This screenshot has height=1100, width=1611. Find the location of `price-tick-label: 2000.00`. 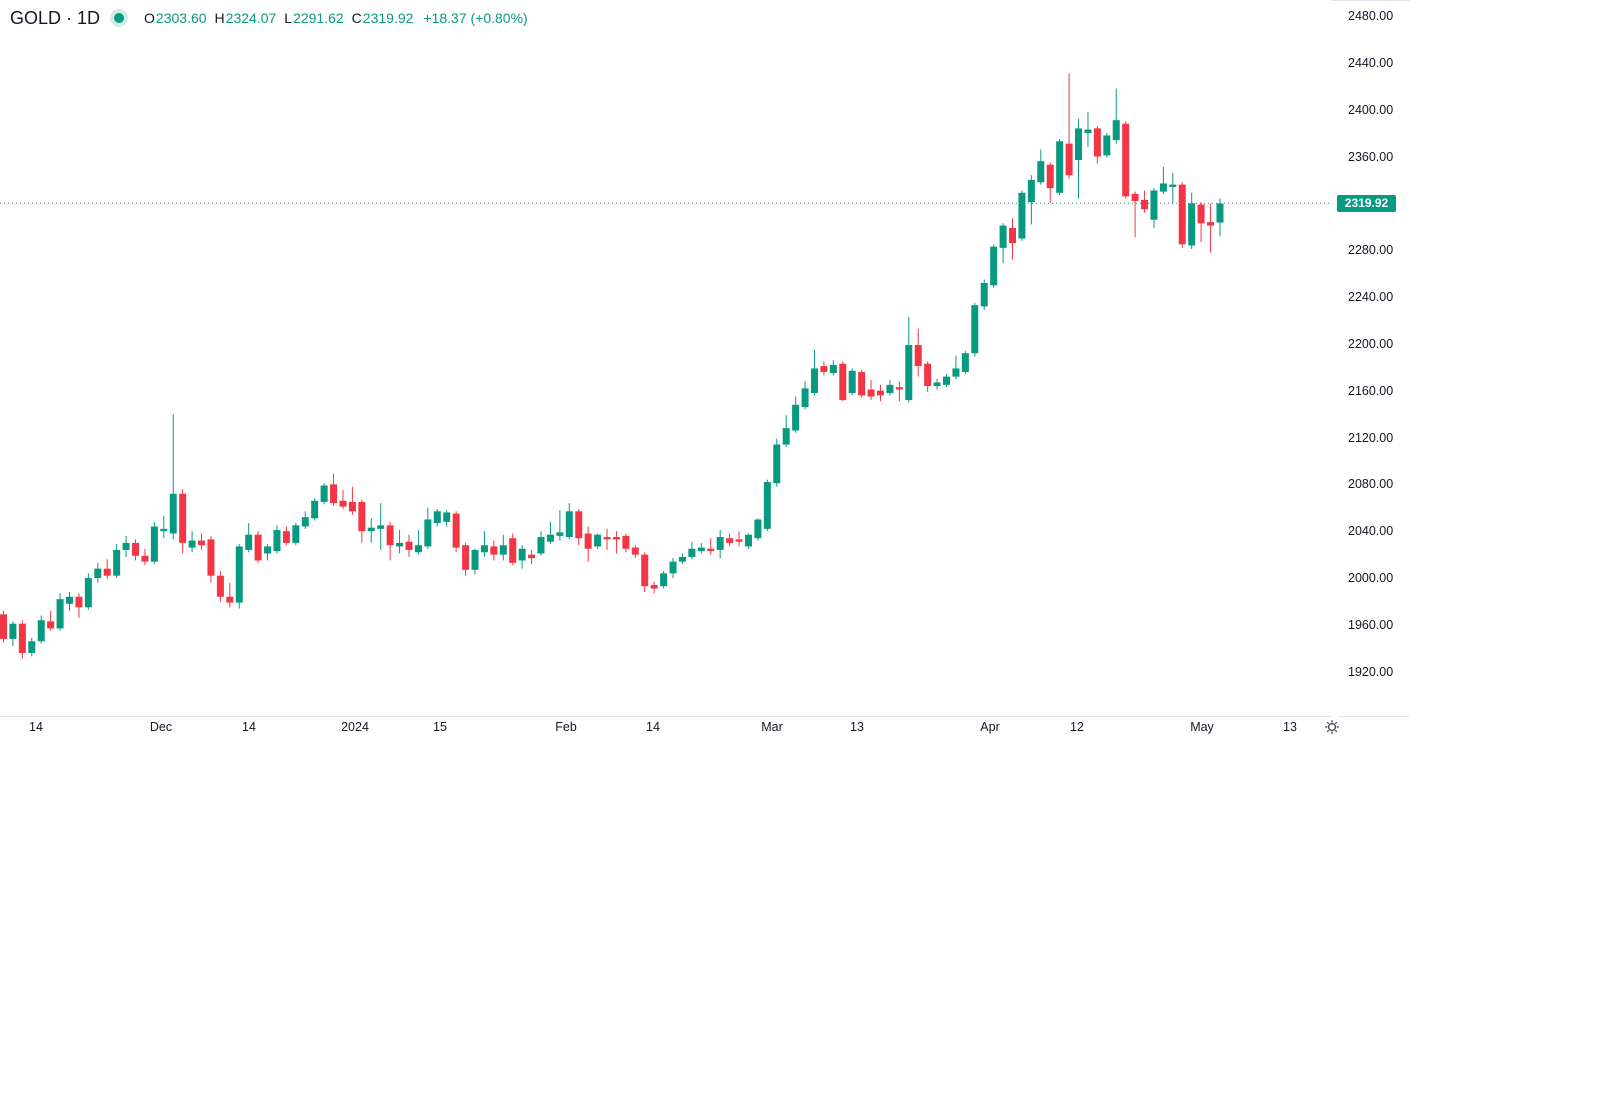

price-tick-label: 2000.00 is located at coordinates (1371, 578).